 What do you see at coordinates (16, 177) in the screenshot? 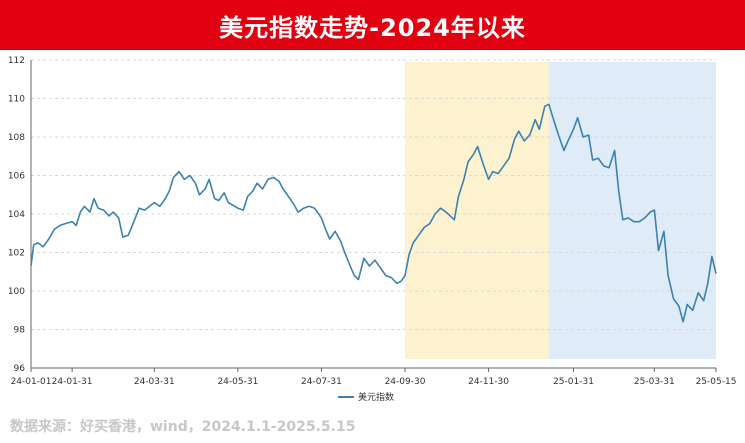
I see `y-tick-label: 106` at bounding box center [16, 177].